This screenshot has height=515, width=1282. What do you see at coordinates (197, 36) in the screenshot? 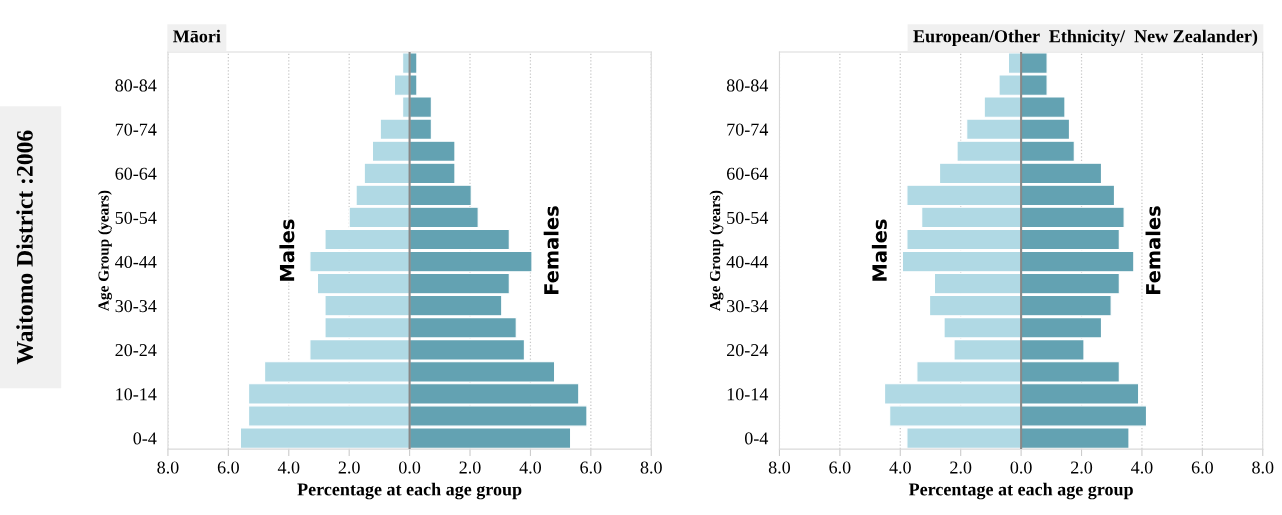
I see `chart-title: Māori` at bounding box center [197, 36].